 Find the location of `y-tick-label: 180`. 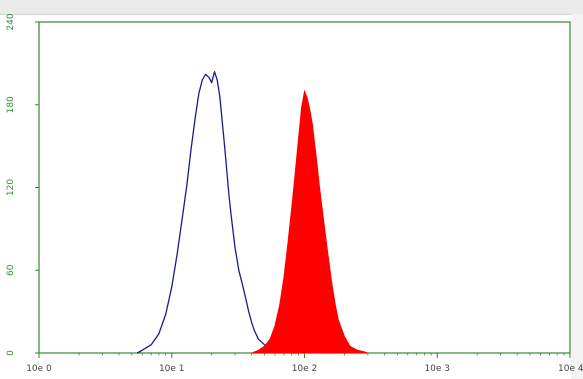

y-tick-label: 180 is located at coordinates (11, 104).